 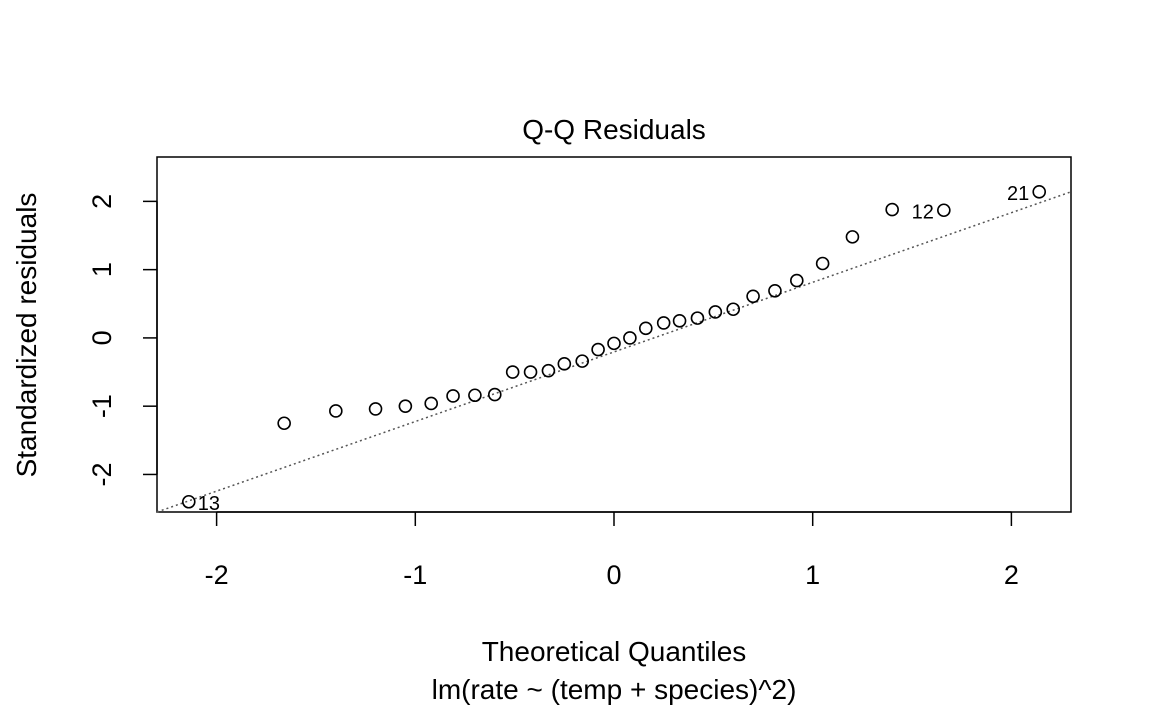 I want to click on point-label: 21, so click(x=1018, y=194).